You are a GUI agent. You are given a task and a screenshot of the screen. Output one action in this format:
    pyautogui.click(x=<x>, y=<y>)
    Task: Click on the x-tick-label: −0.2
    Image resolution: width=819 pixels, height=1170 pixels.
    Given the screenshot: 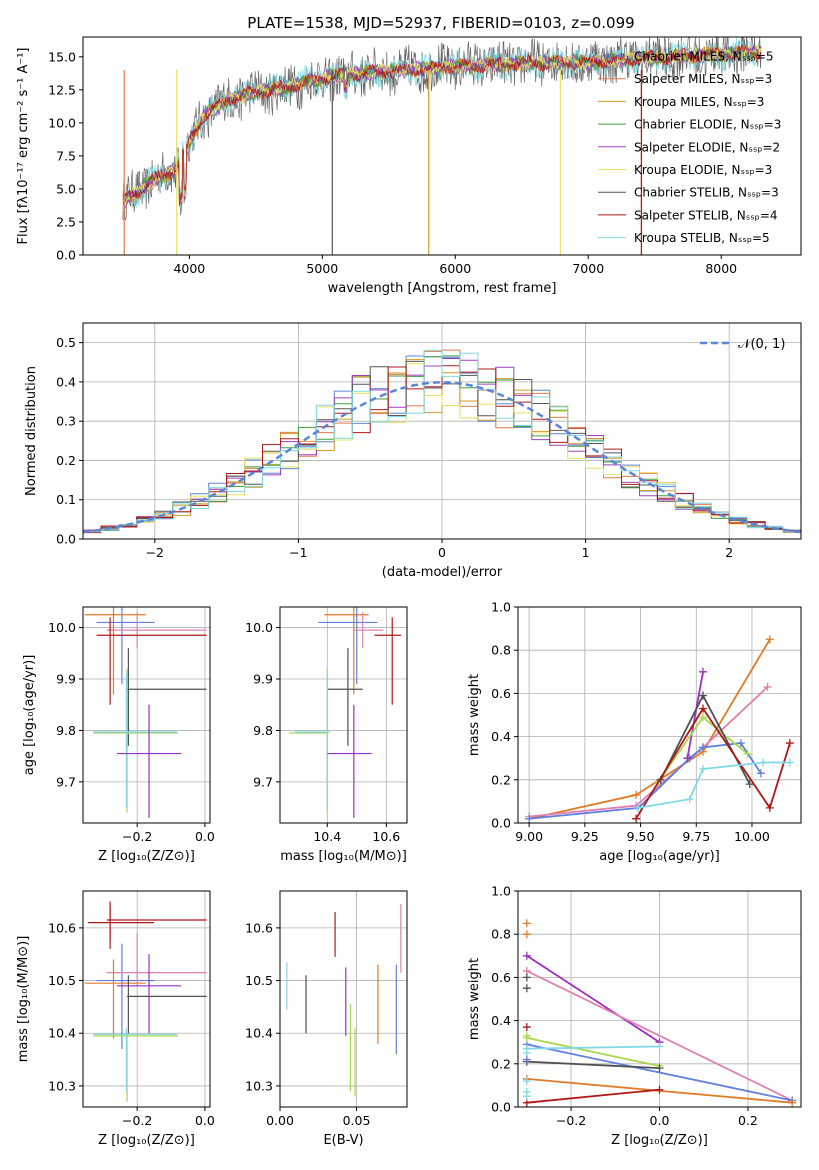 What is the action you would take?
    pyautogui.click(x=571, y=1120)
    